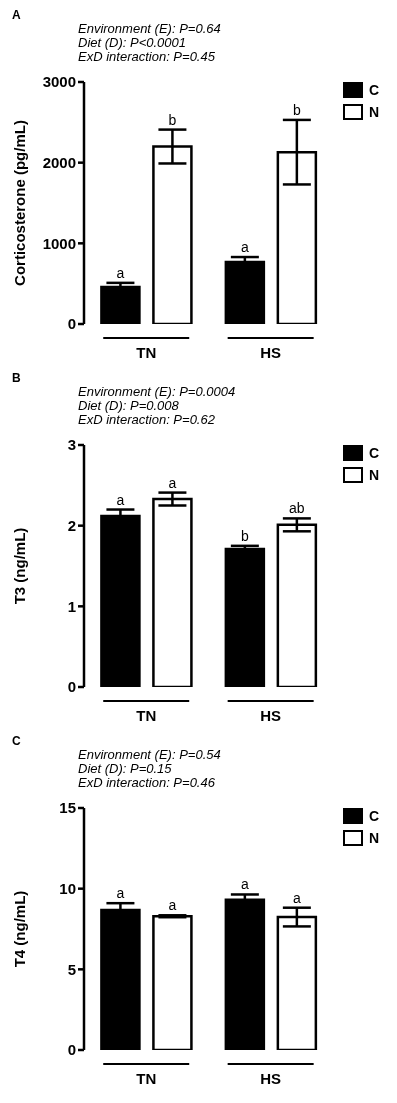  What do you see at coordinates (150, 28) in the screenshot?
I see `text: Environment (E): P=0.64` at bounding box center [150, 28].